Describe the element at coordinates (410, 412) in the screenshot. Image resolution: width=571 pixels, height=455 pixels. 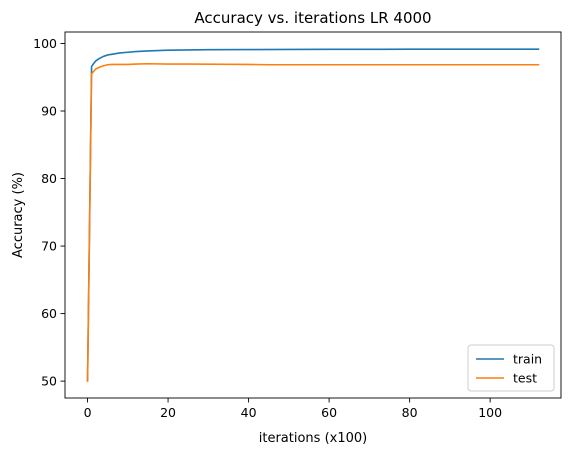
I see `x-tick-label: 80` at that location.